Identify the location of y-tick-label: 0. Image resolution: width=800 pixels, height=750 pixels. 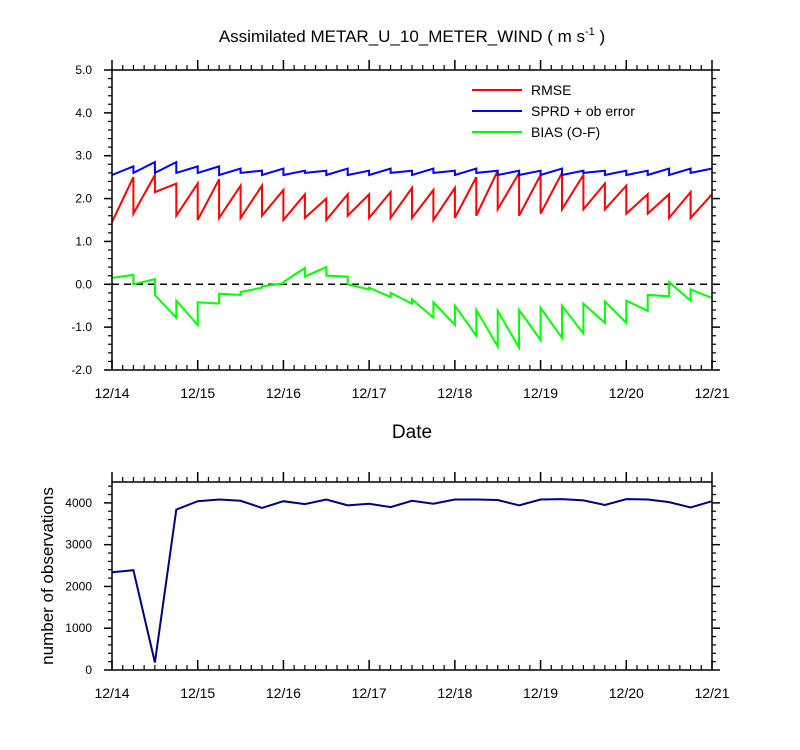
(88, 670).